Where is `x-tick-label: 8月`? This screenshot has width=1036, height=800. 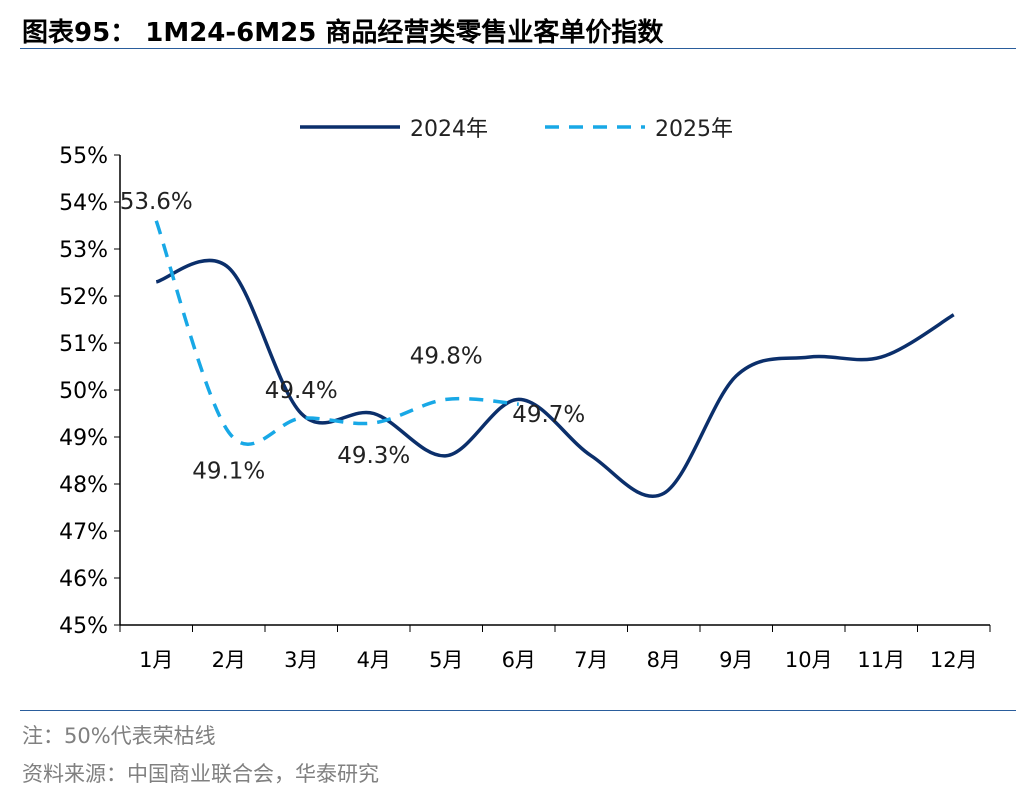
x-tick-label: 8月 is located at coordinates (664, 660).